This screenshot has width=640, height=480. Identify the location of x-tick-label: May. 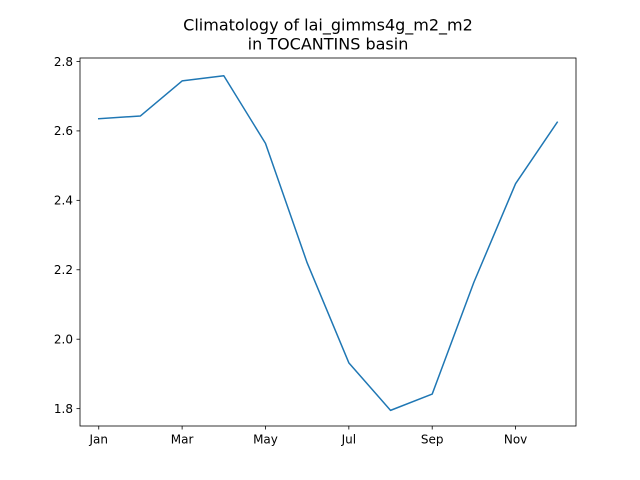
(265, 440).